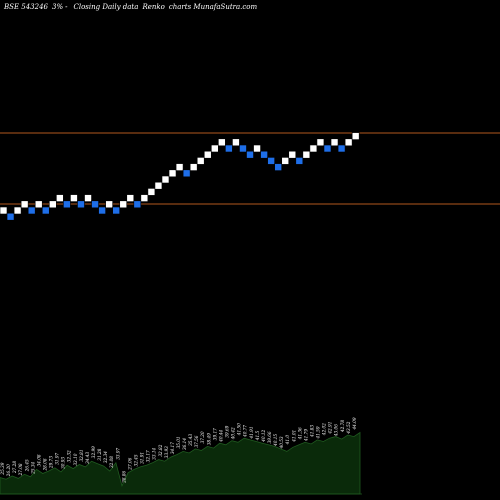 This screenshot has width=500, height=500. Describe the element at coordinates (93, 452) in the screenshot. I see `volume-label: 32.99` at that location.